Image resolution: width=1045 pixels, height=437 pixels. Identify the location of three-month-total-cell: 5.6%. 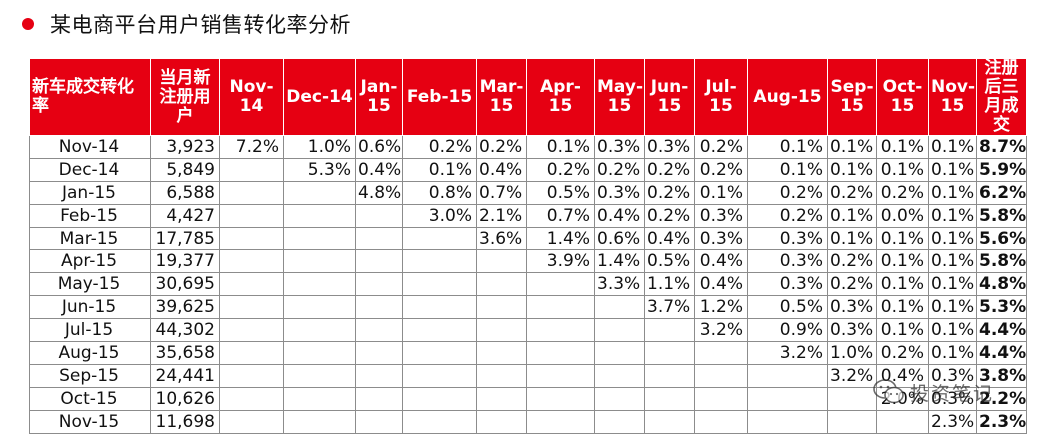
(1001, 238).